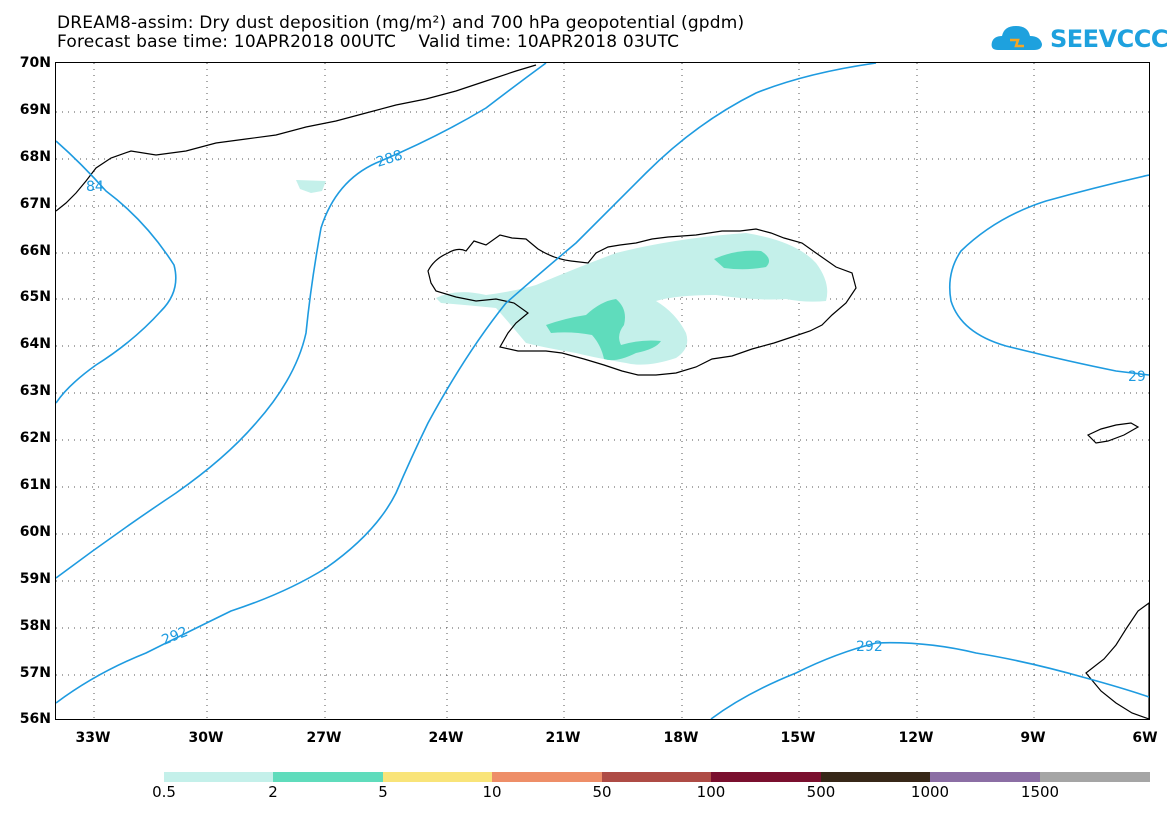 The width and height of the screenshot is (1175, 815). What do you see at coordinates (95, 187) in the screenshot?
I see `contour-label: 84` at bounding box center [95, 187].